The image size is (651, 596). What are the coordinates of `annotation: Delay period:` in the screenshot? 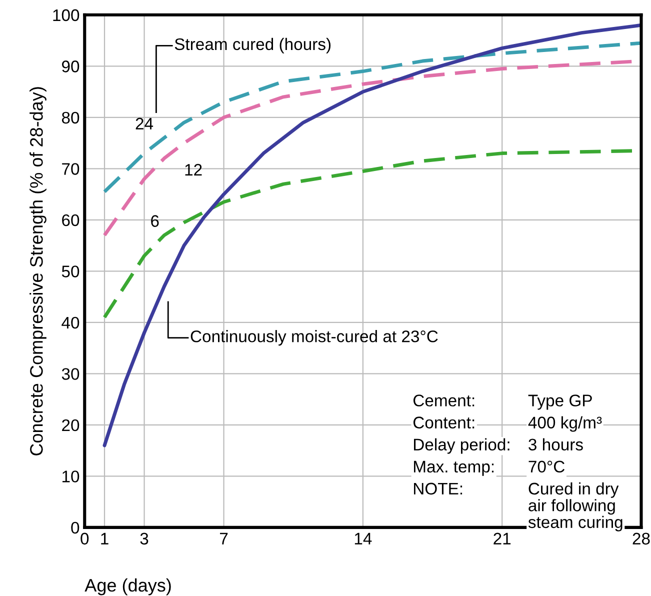 It's located at (462, 446).